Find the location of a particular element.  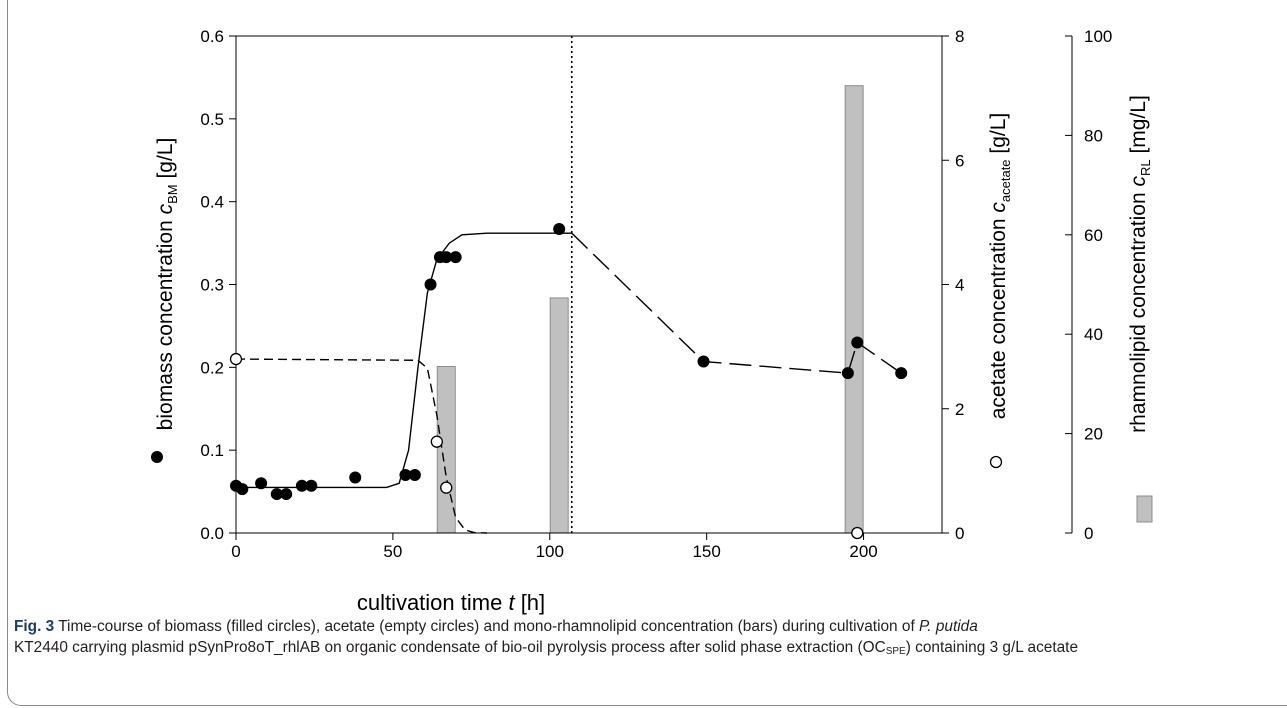

x-tick-label-4: 200 is located at coordinates (863, 551).